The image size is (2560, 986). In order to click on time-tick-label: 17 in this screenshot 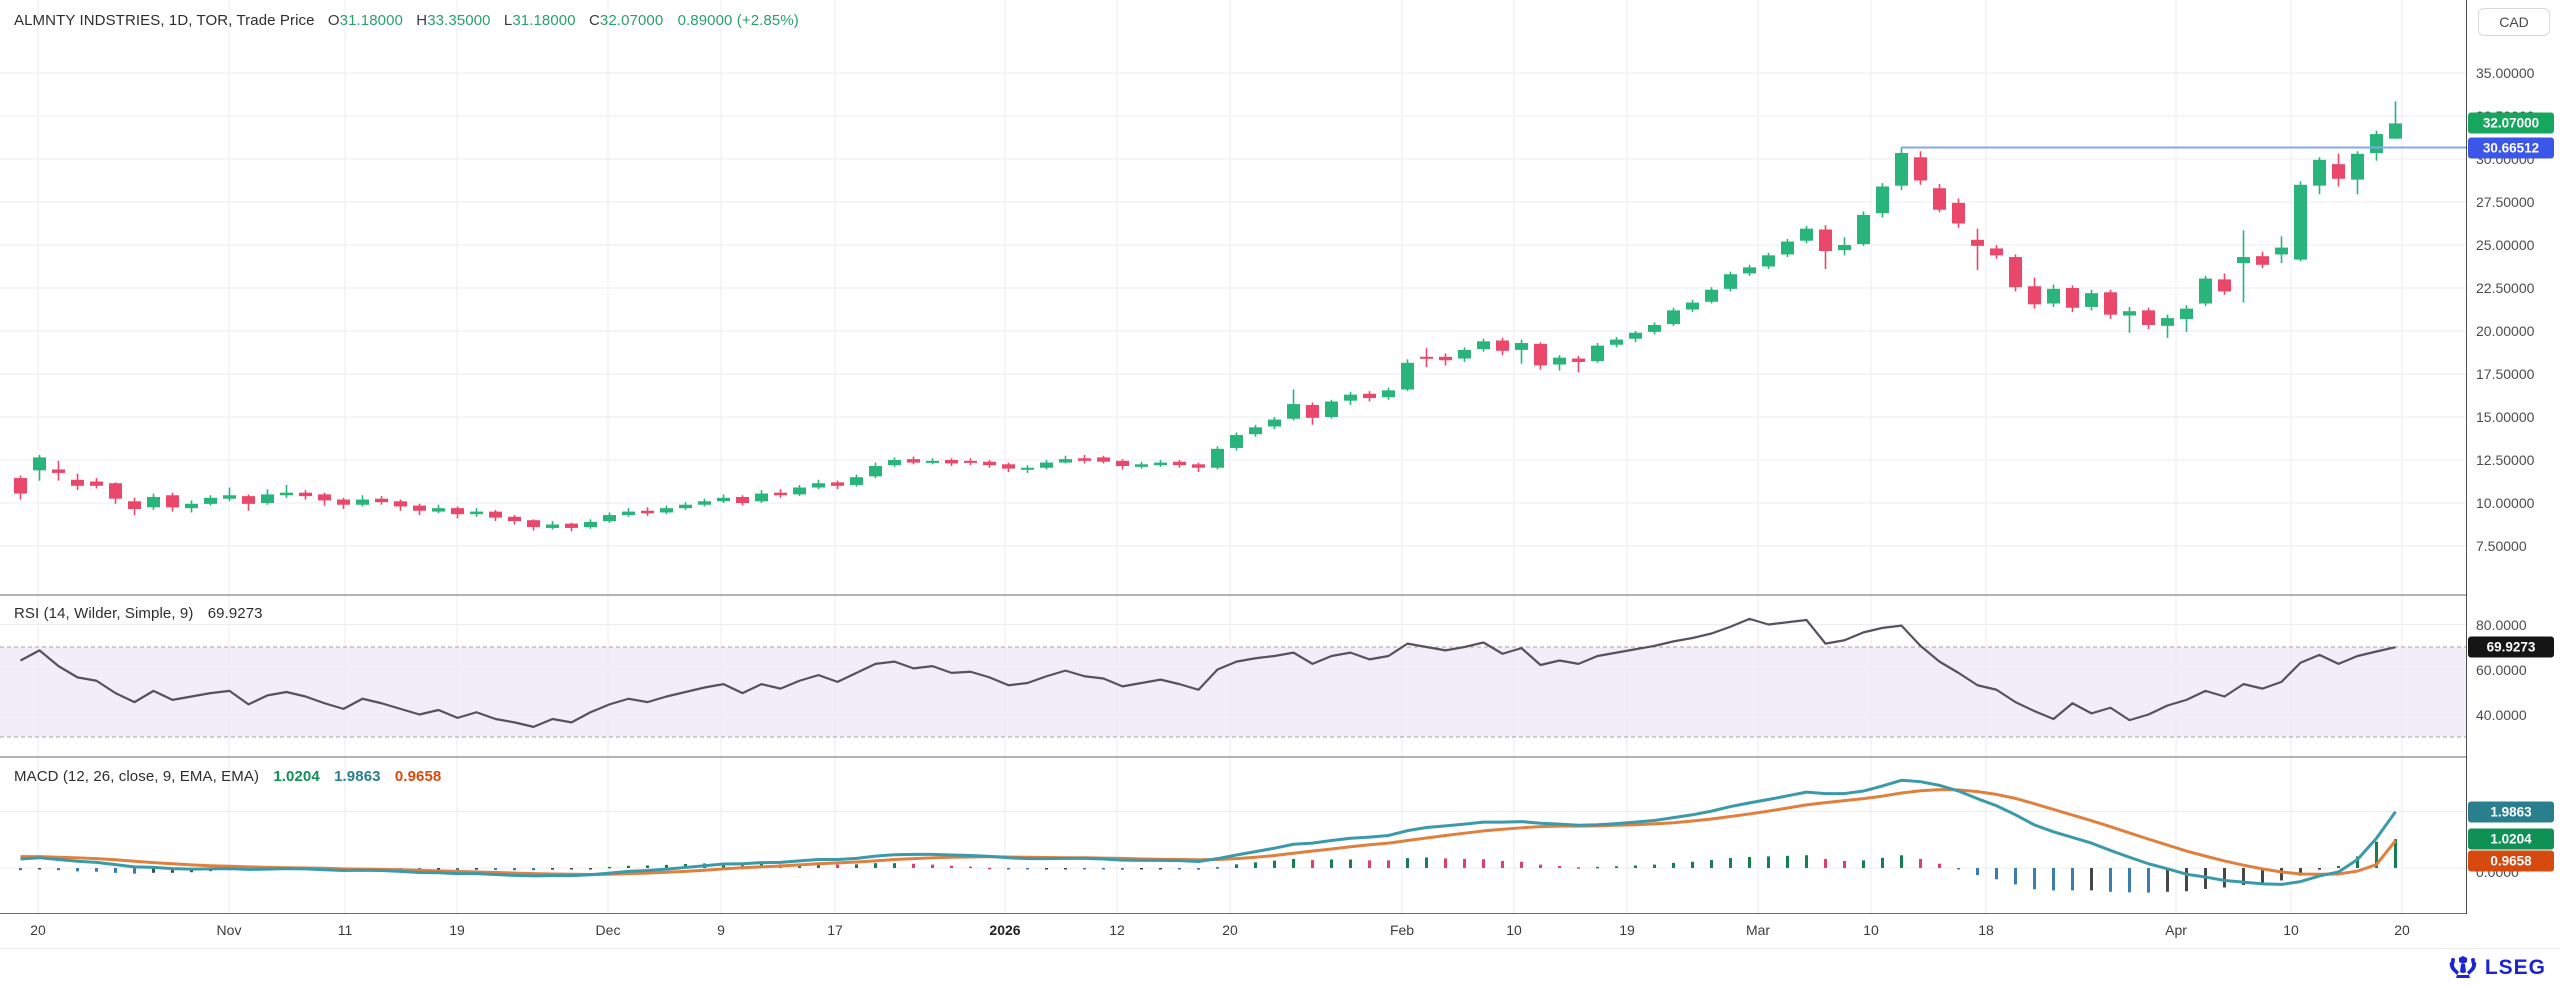, I will do `click(835, 930)`.